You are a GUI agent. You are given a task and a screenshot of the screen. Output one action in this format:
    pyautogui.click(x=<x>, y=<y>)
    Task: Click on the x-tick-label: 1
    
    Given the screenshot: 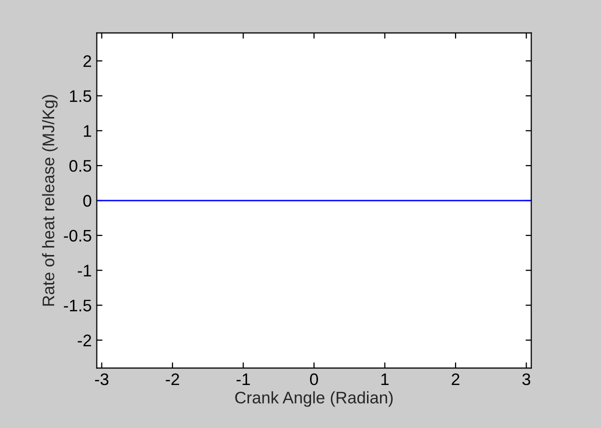 What is the action you would take?
    pyautogui.click(x=385, y=380)
    